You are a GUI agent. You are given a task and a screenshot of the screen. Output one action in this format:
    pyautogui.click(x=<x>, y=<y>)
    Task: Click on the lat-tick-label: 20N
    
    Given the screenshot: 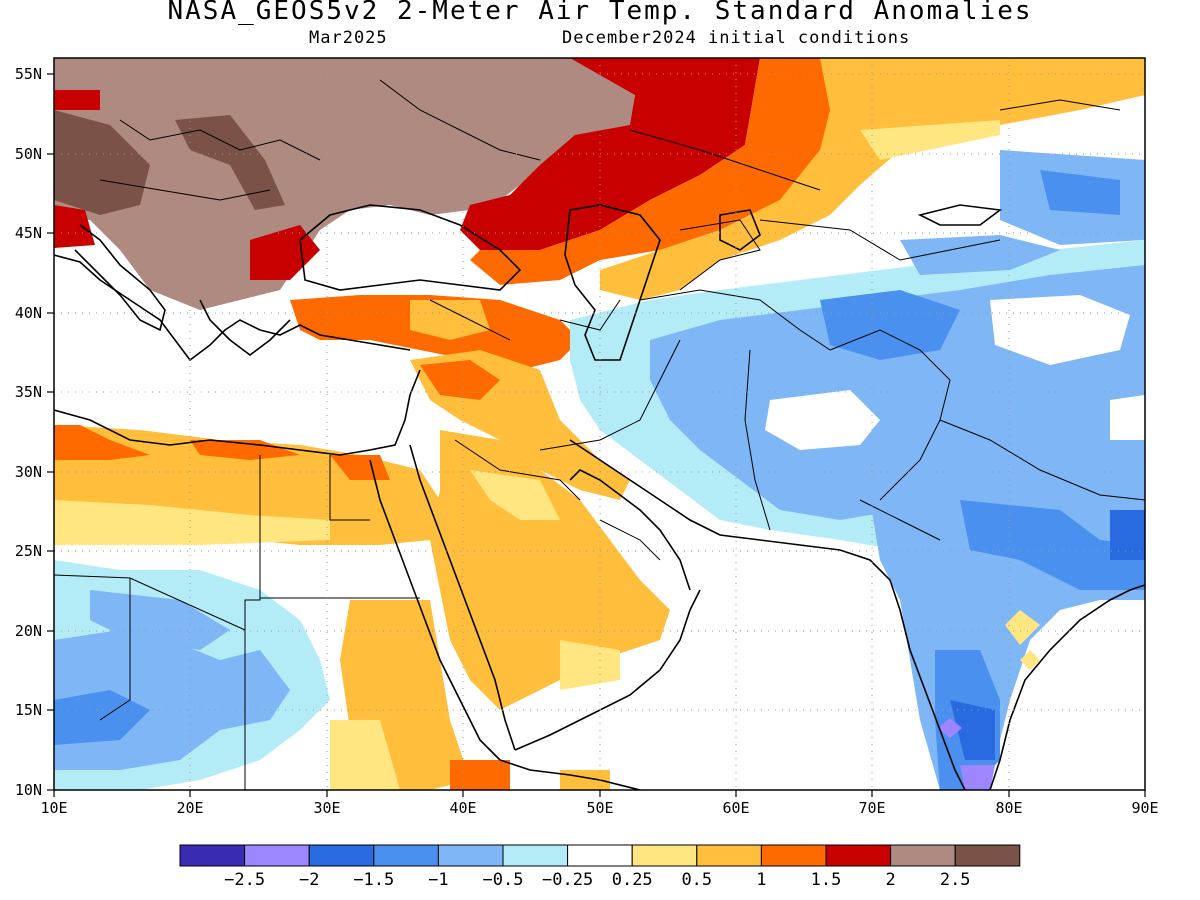 What is the action you would take?
    pyautogui.click(x=28, y=631)
    